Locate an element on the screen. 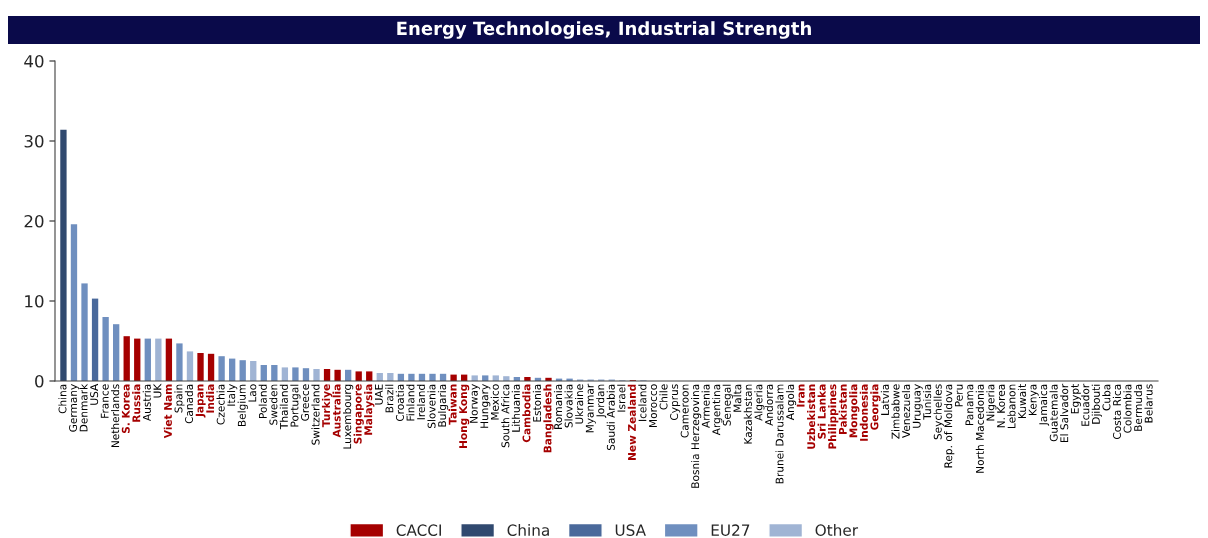 Image resolution: width=1208 pixels, height=538 pixels. x-tick-label: Senegal is located at coordinates (727, 405).